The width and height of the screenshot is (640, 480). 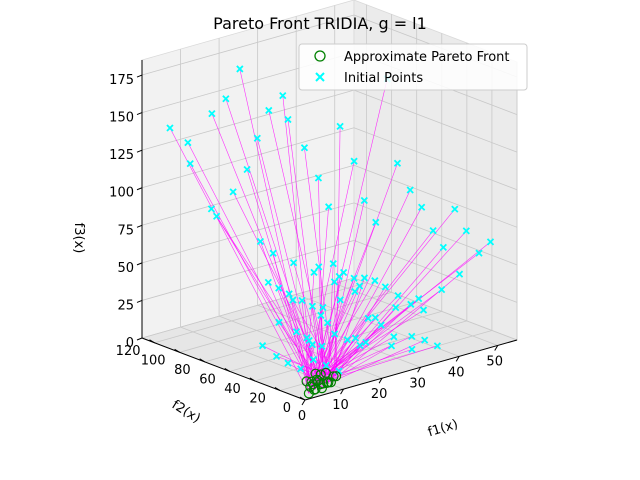 I want to click on x-tick-label: 10, so click(x=340, y=405).